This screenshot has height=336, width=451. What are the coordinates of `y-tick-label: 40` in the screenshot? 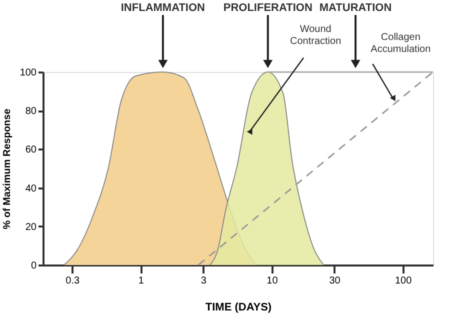 It's located at (31, 188).